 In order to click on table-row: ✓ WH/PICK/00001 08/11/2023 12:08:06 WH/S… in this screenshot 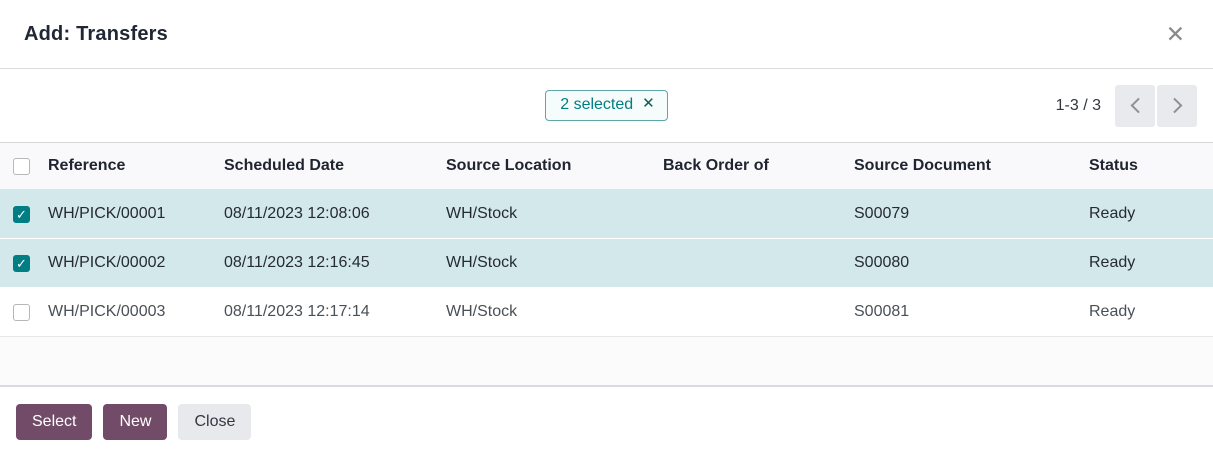, I will do `click(606, 214)`.